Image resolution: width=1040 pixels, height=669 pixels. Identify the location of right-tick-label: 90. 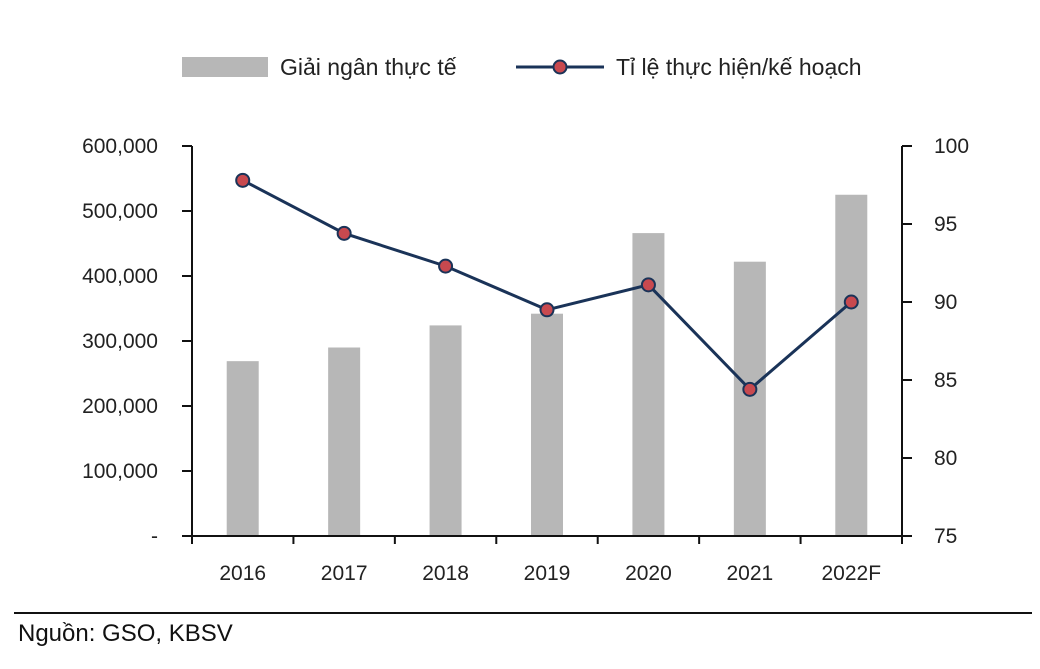
(945, 302).